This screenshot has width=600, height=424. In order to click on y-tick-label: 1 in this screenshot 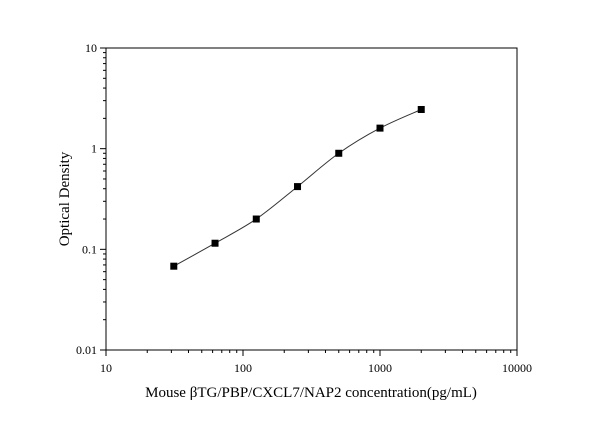, I will do `click(94, 149)`.